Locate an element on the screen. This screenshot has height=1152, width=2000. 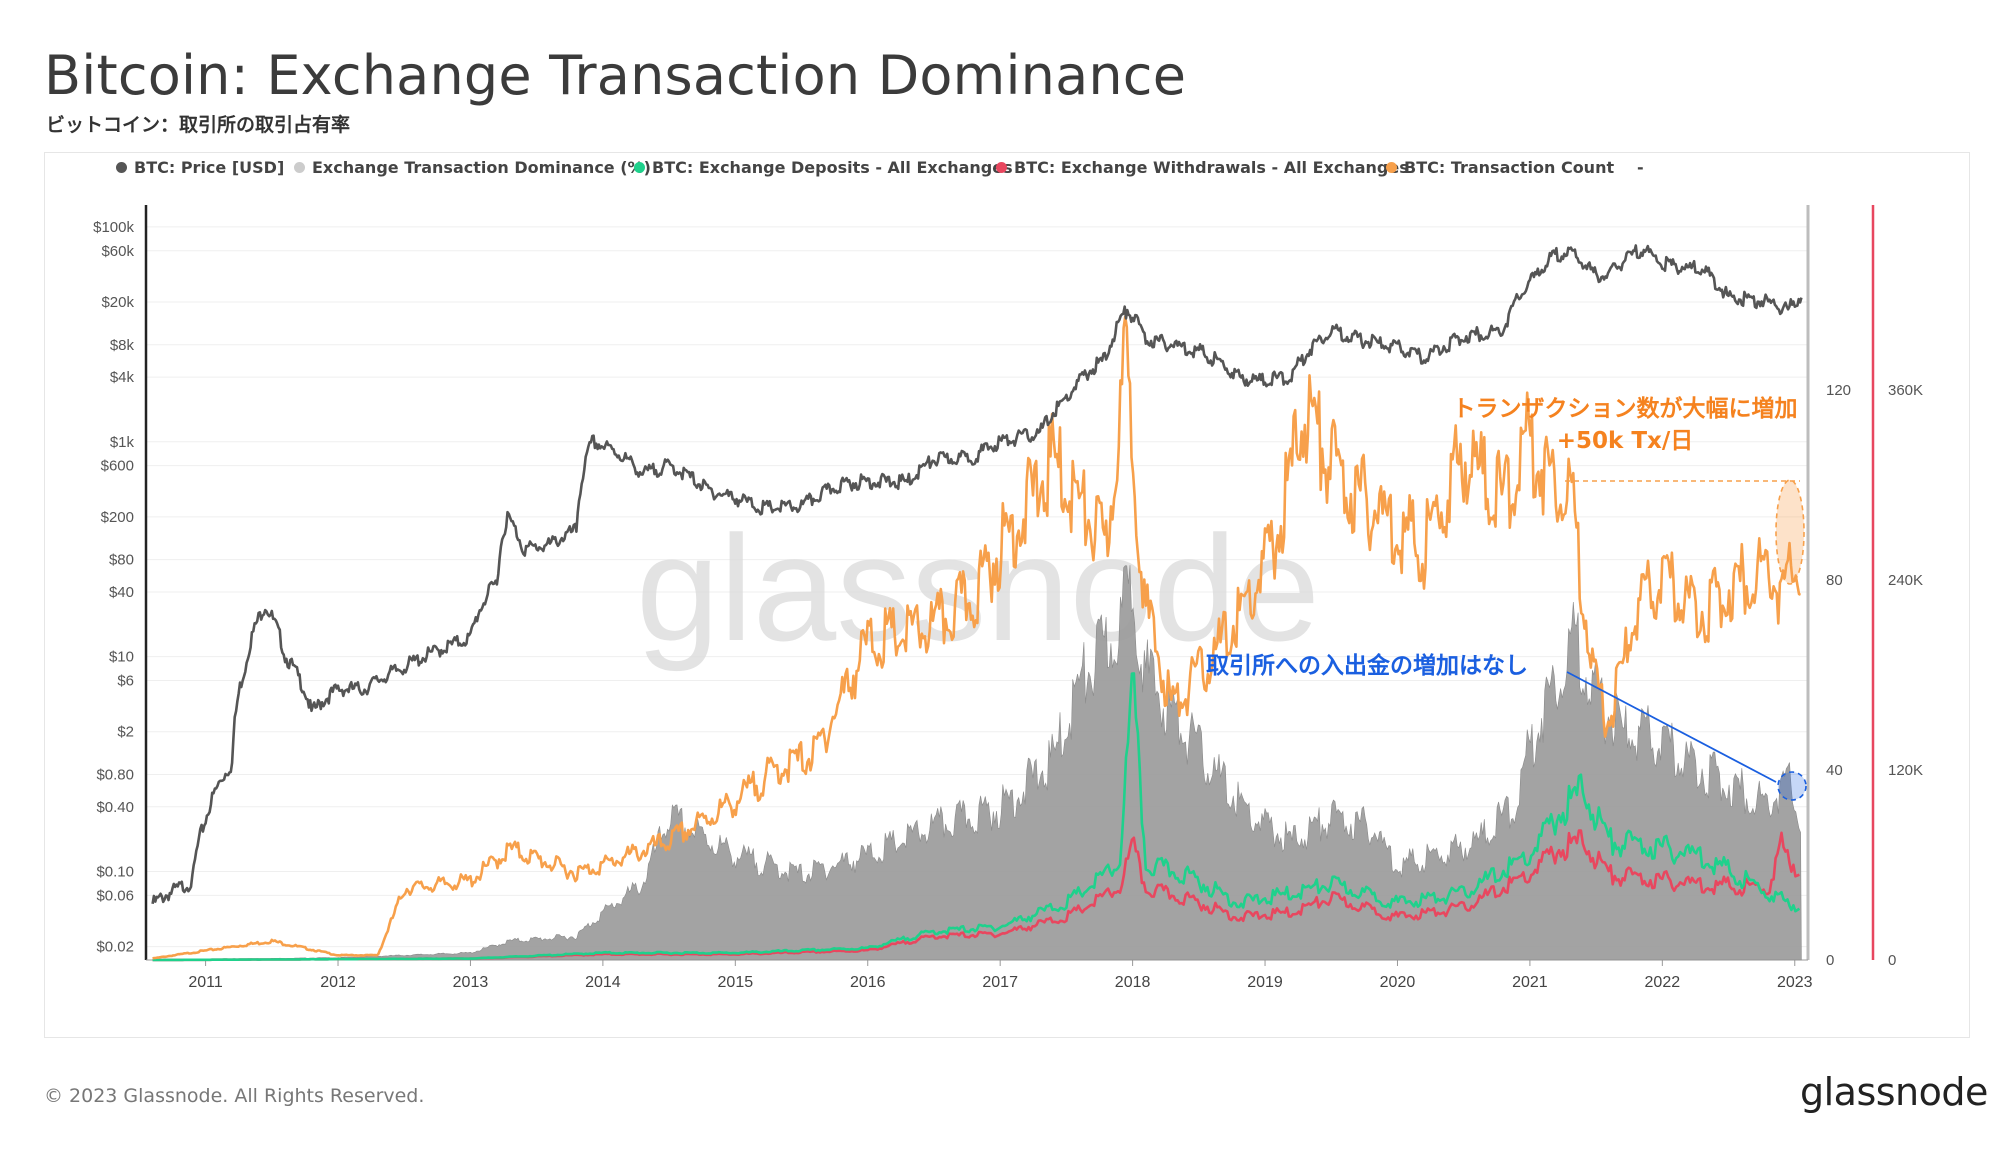
legend-label: BTC: Price [USD] is located at coordinates (209, 167).